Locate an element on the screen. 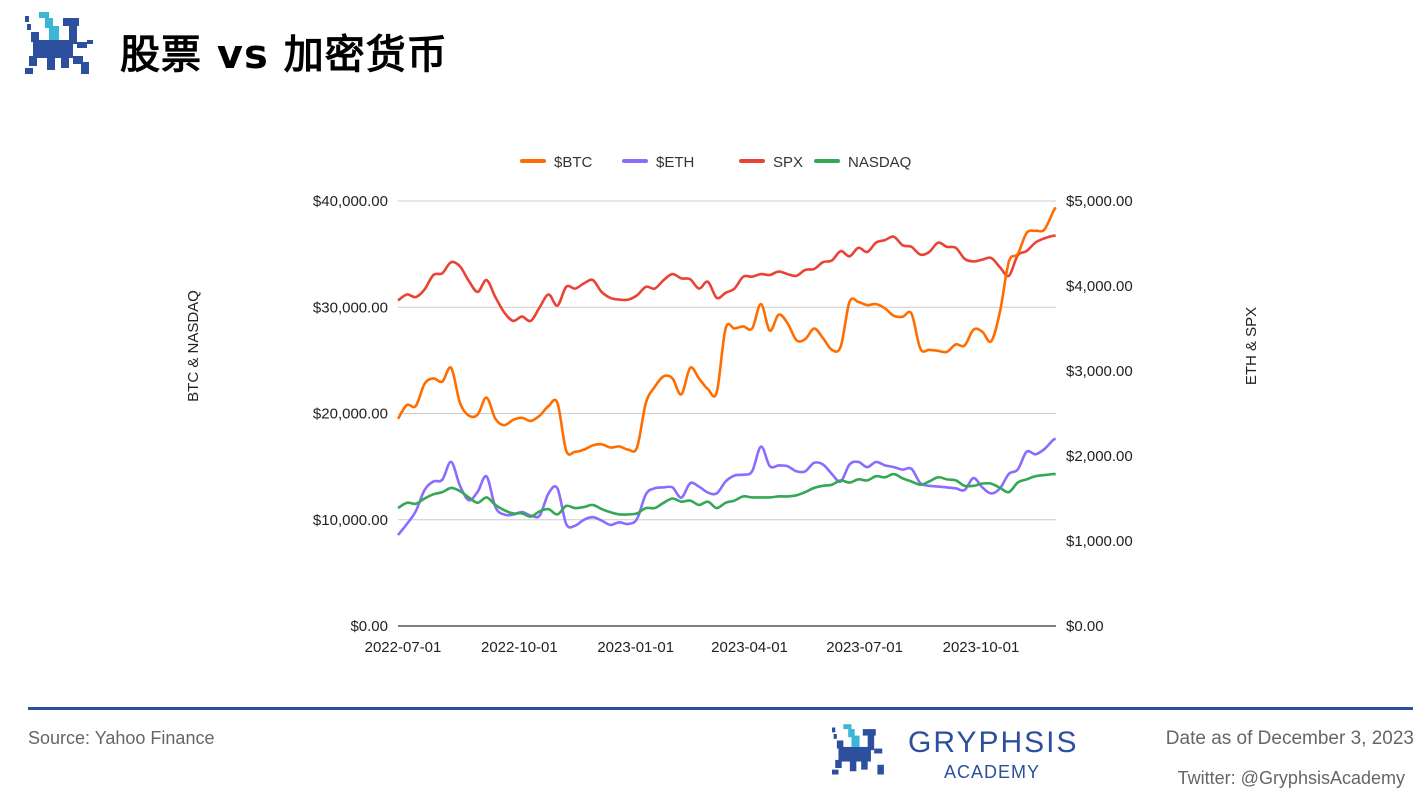  page-title: 股票 vs 加密货币 is located at coordinates (284, 55).